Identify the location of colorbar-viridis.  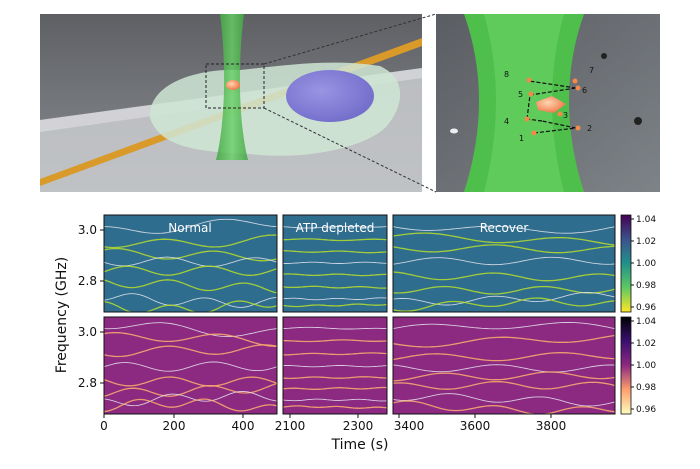
(626, 263).